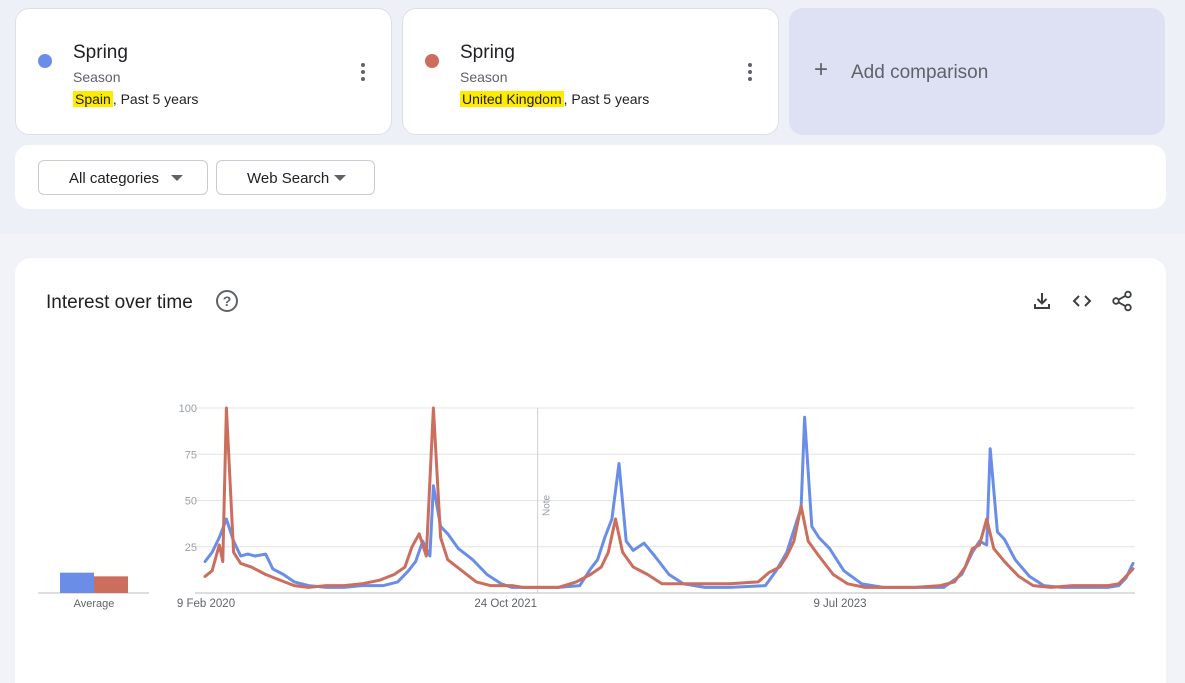  I want to click on x-tick-label: 9 Feb 2020, so click(206, 604).